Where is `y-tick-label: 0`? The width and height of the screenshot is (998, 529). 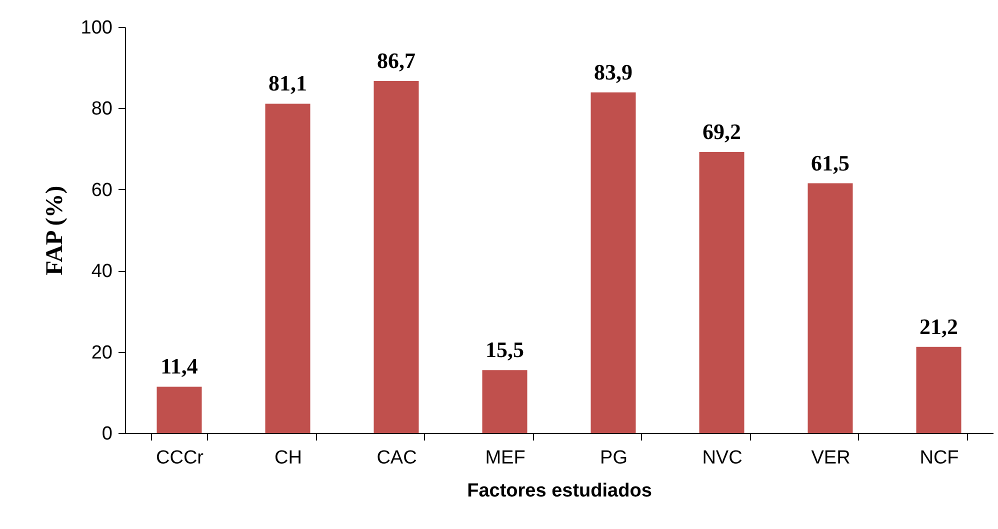
y-tick-label: 0 is located at coordinates (107, 434).